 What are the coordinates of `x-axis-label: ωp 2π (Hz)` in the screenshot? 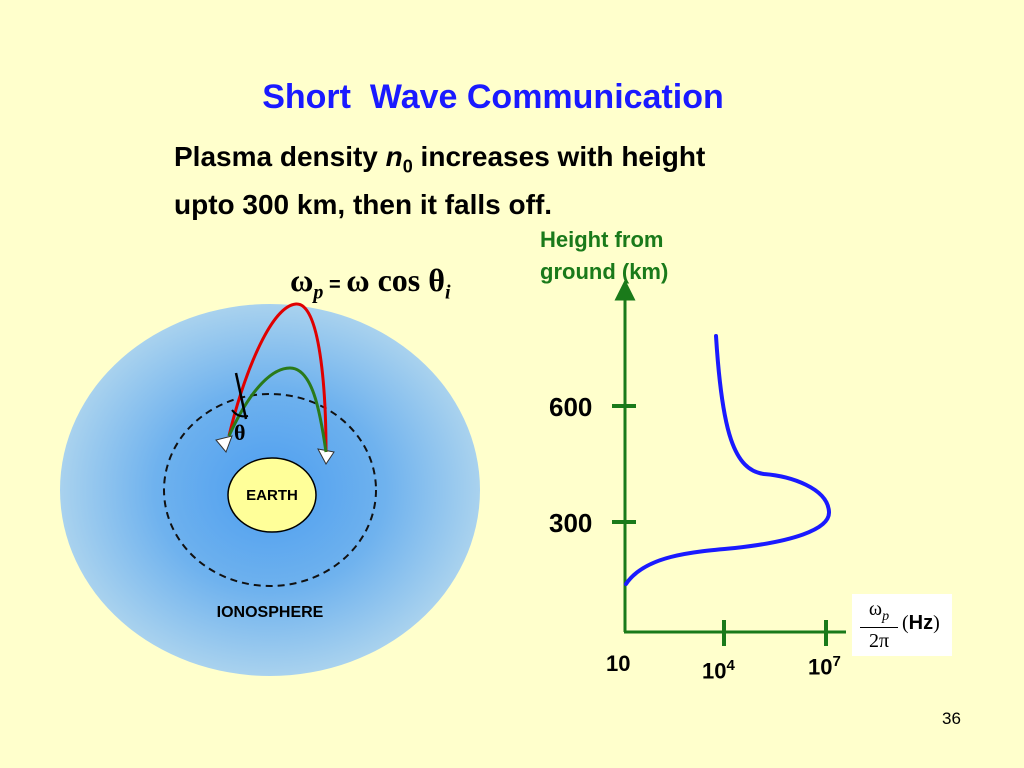 It's located at (902, 625).